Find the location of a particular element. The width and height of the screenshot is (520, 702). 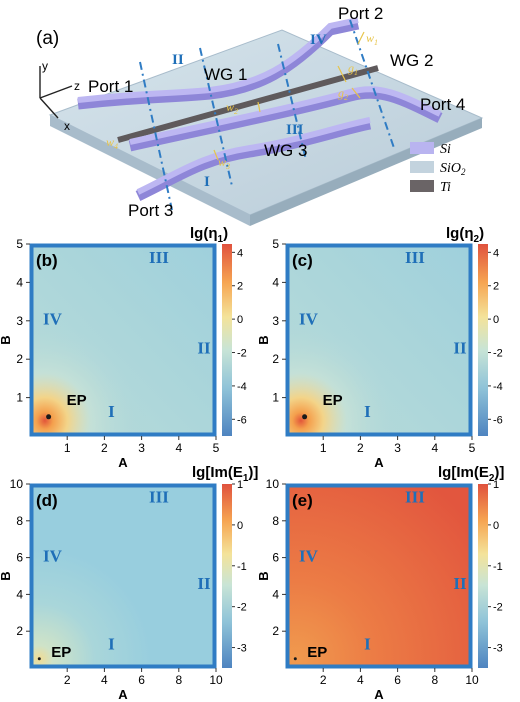

param-arrows is located at coordinates (289, 96).